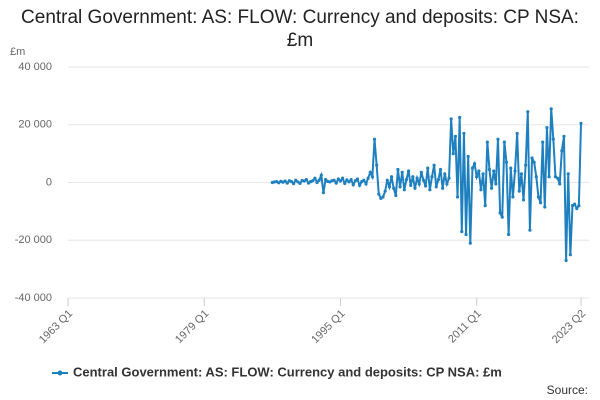 This screenshot has height=400, width=600. Describe the element at coordinates (33, 240) in the screenshot. I see `y-tick-label: -20 000` at that location.